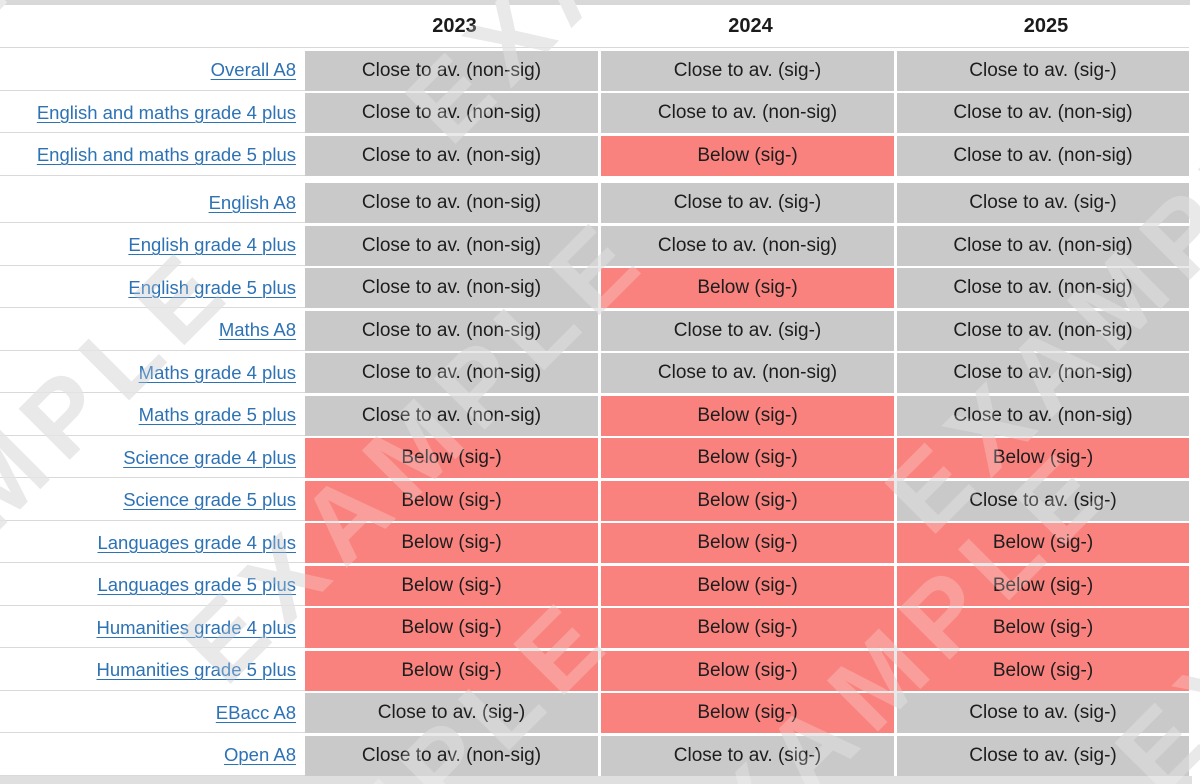 The width and height of the screenshot is (1200, 784). I want to click on row-header-cell: EBacc A8, so click(152, 713).